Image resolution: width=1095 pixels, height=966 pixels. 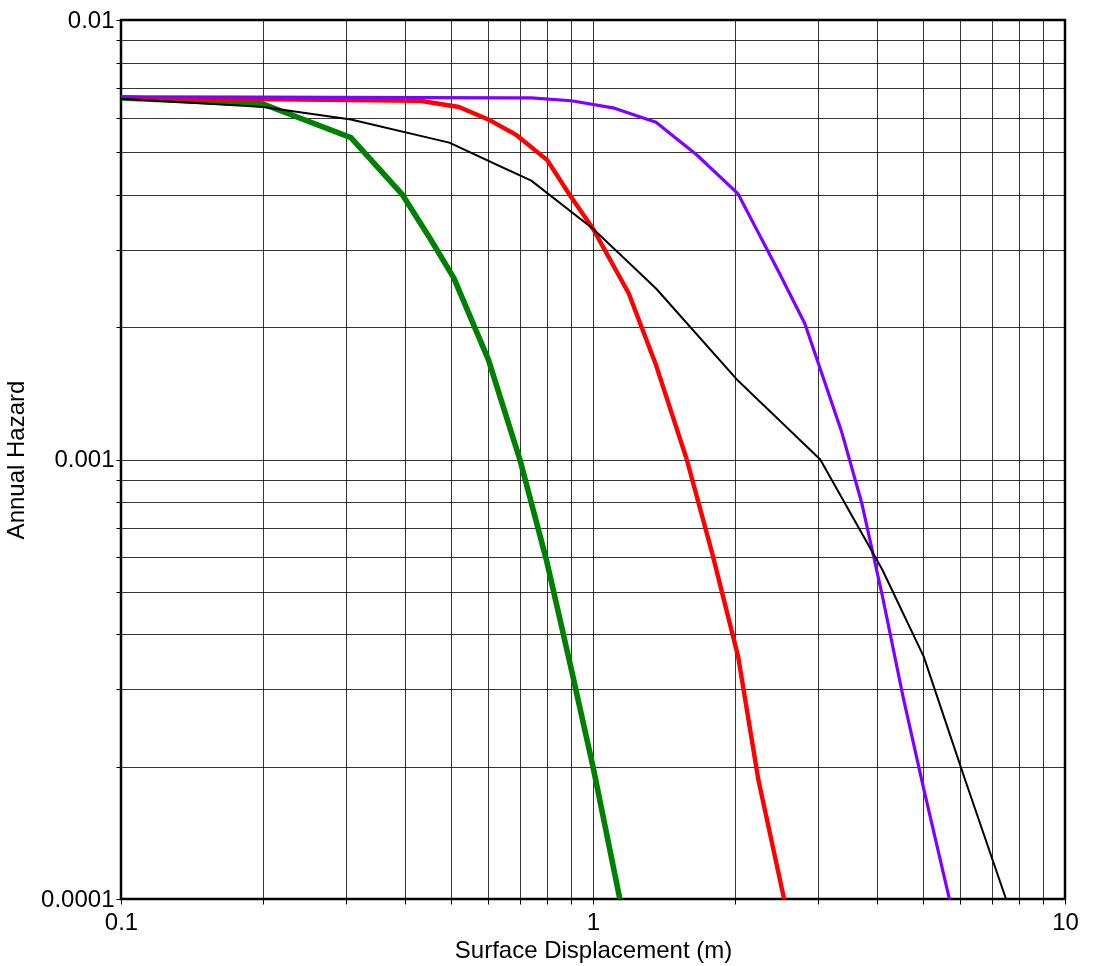 I want to click on y-axis-title: Annual Hazard, so click(x=16, y=460).